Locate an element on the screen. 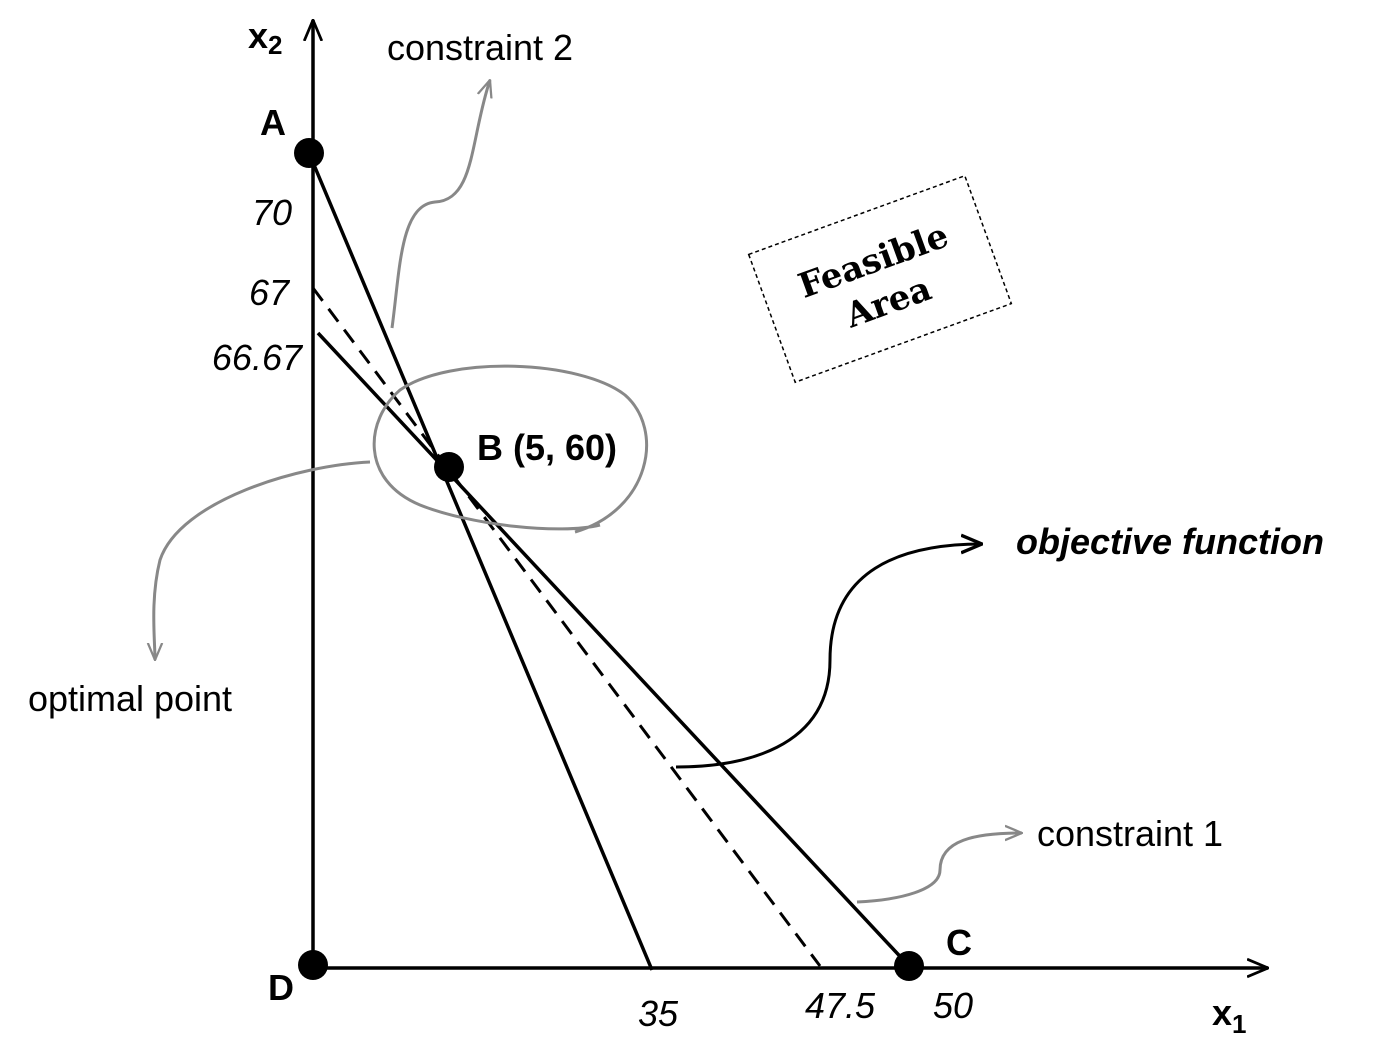 The width and height of the screenshot is (1399, 1064). y-tick-label: 70 is located at coordinates (272, 212).